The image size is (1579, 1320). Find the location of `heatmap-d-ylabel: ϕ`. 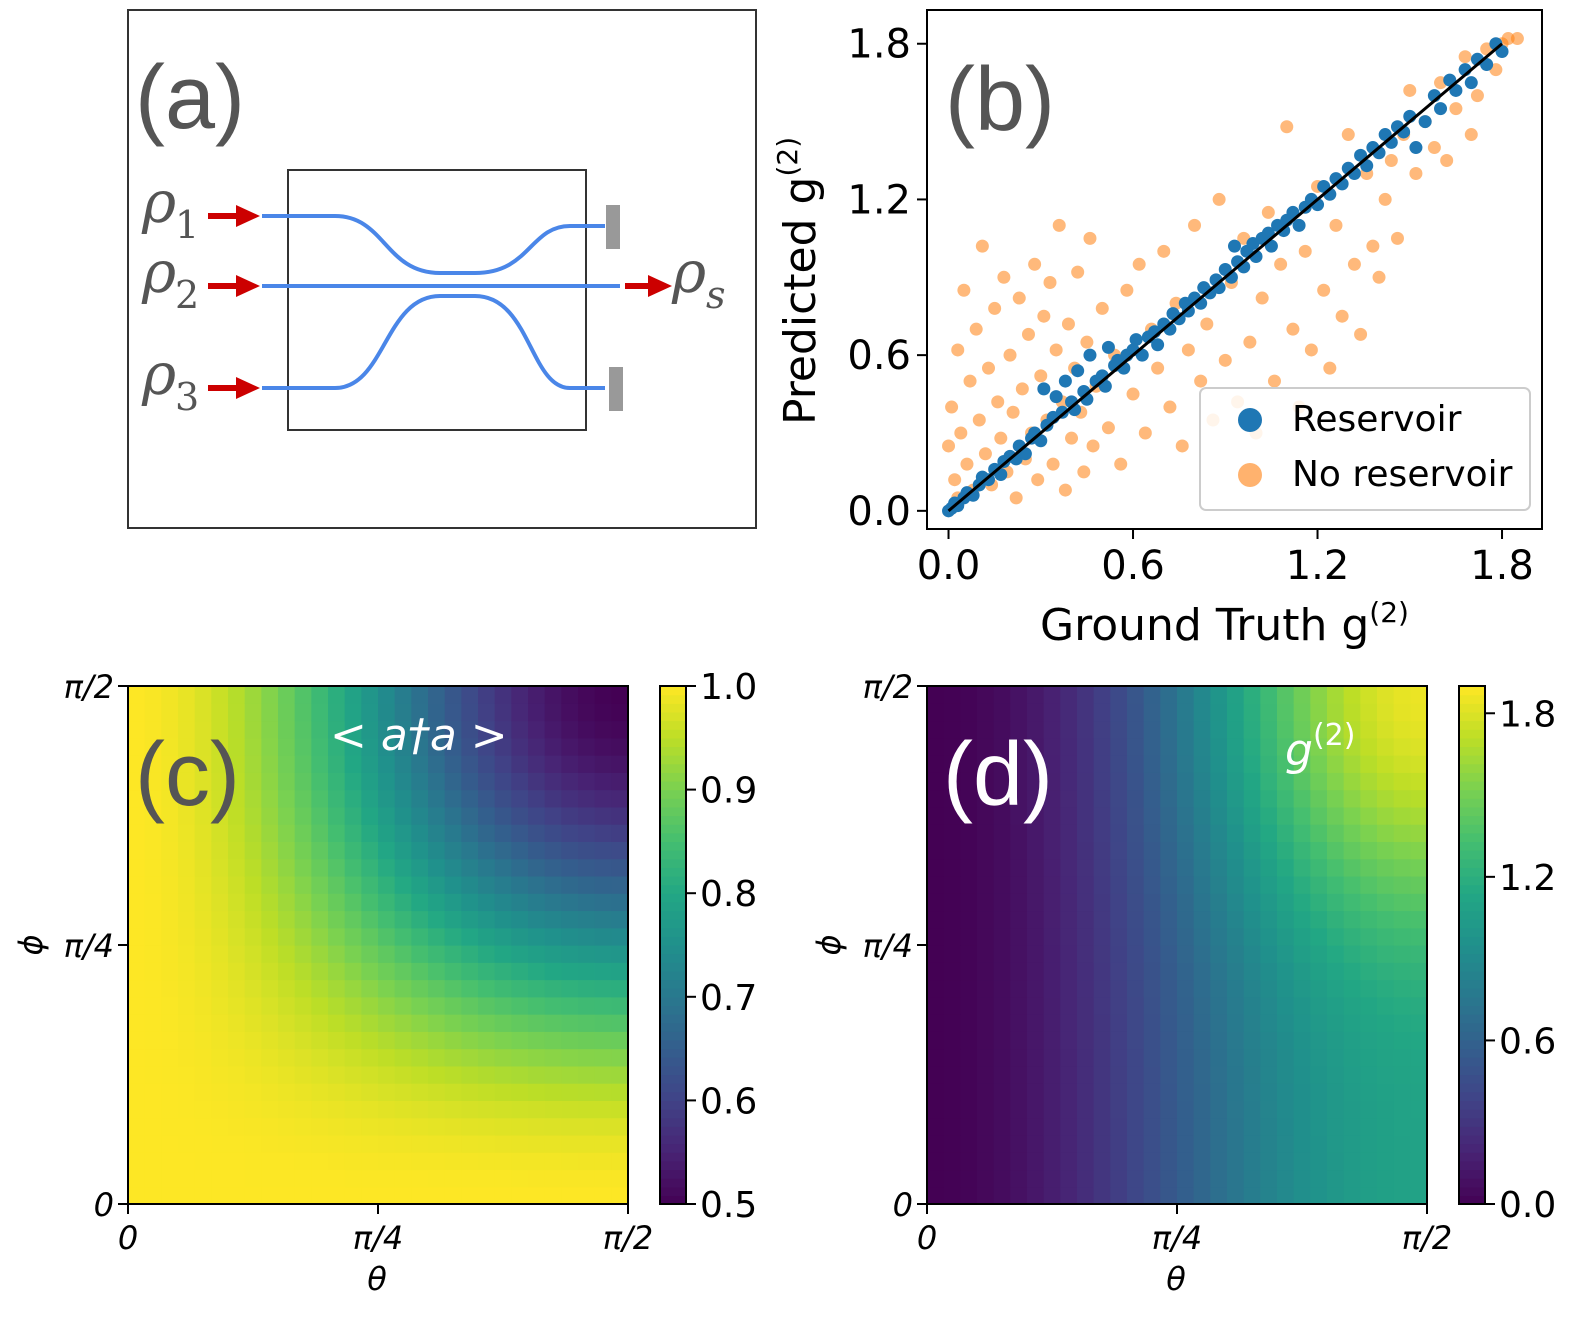

heatmap-d-ylabel: ϕ is located at coordinates (829, 944).